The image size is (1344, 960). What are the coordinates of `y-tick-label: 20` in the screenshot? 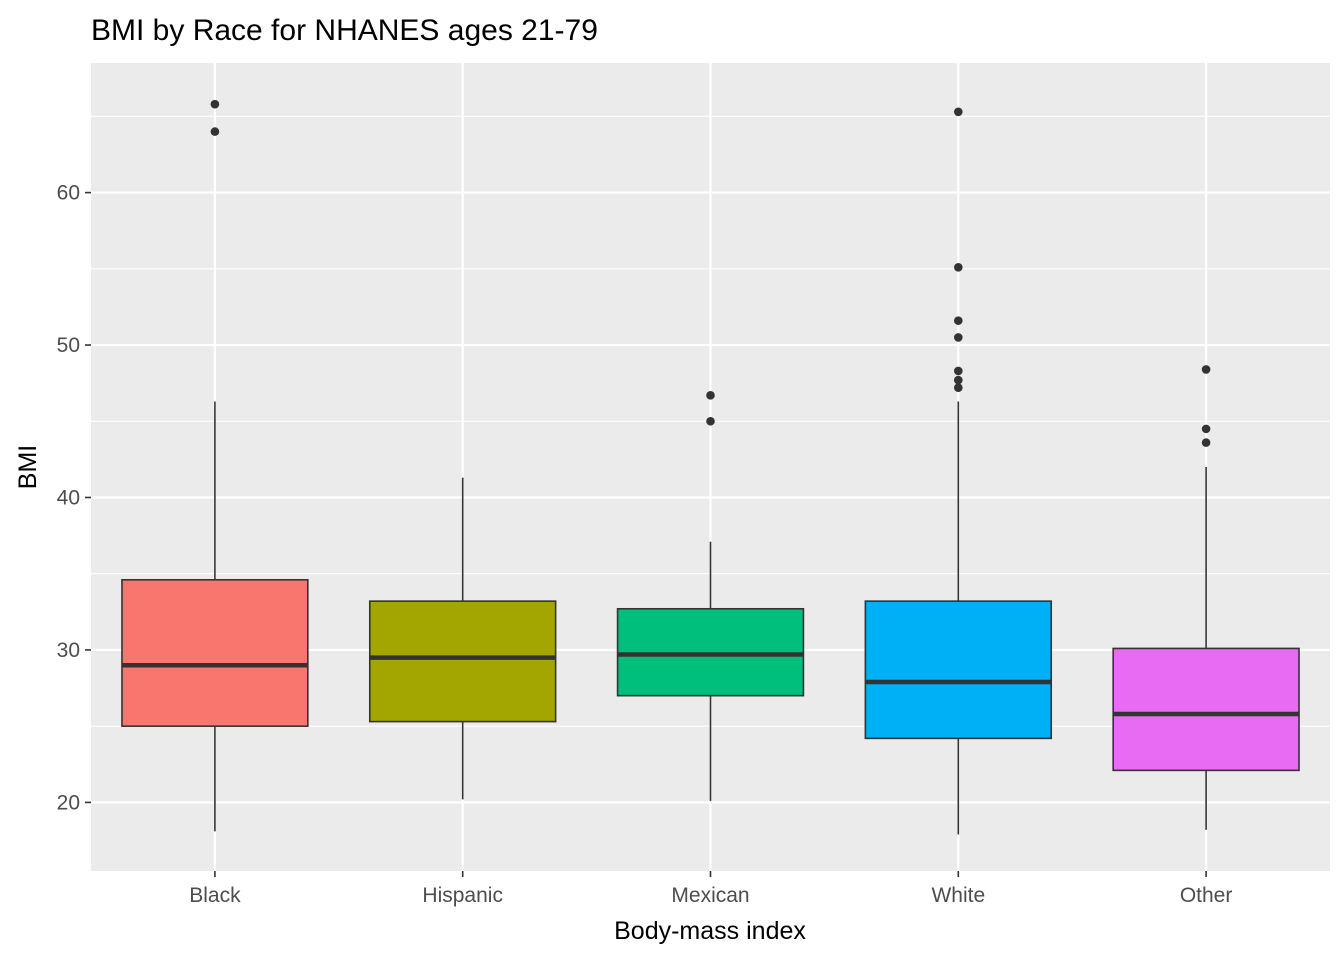 It's located at (68, 802).